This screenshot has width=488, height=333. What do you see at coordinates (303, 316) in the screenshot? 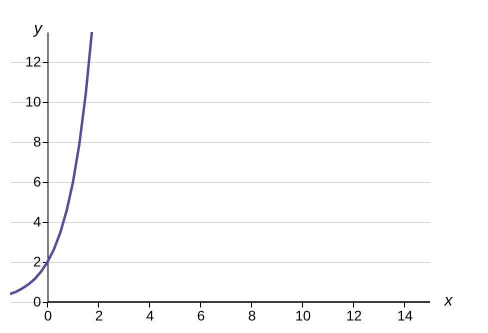
I see `x-tick-label: 10` at bounding box center [303, 316].